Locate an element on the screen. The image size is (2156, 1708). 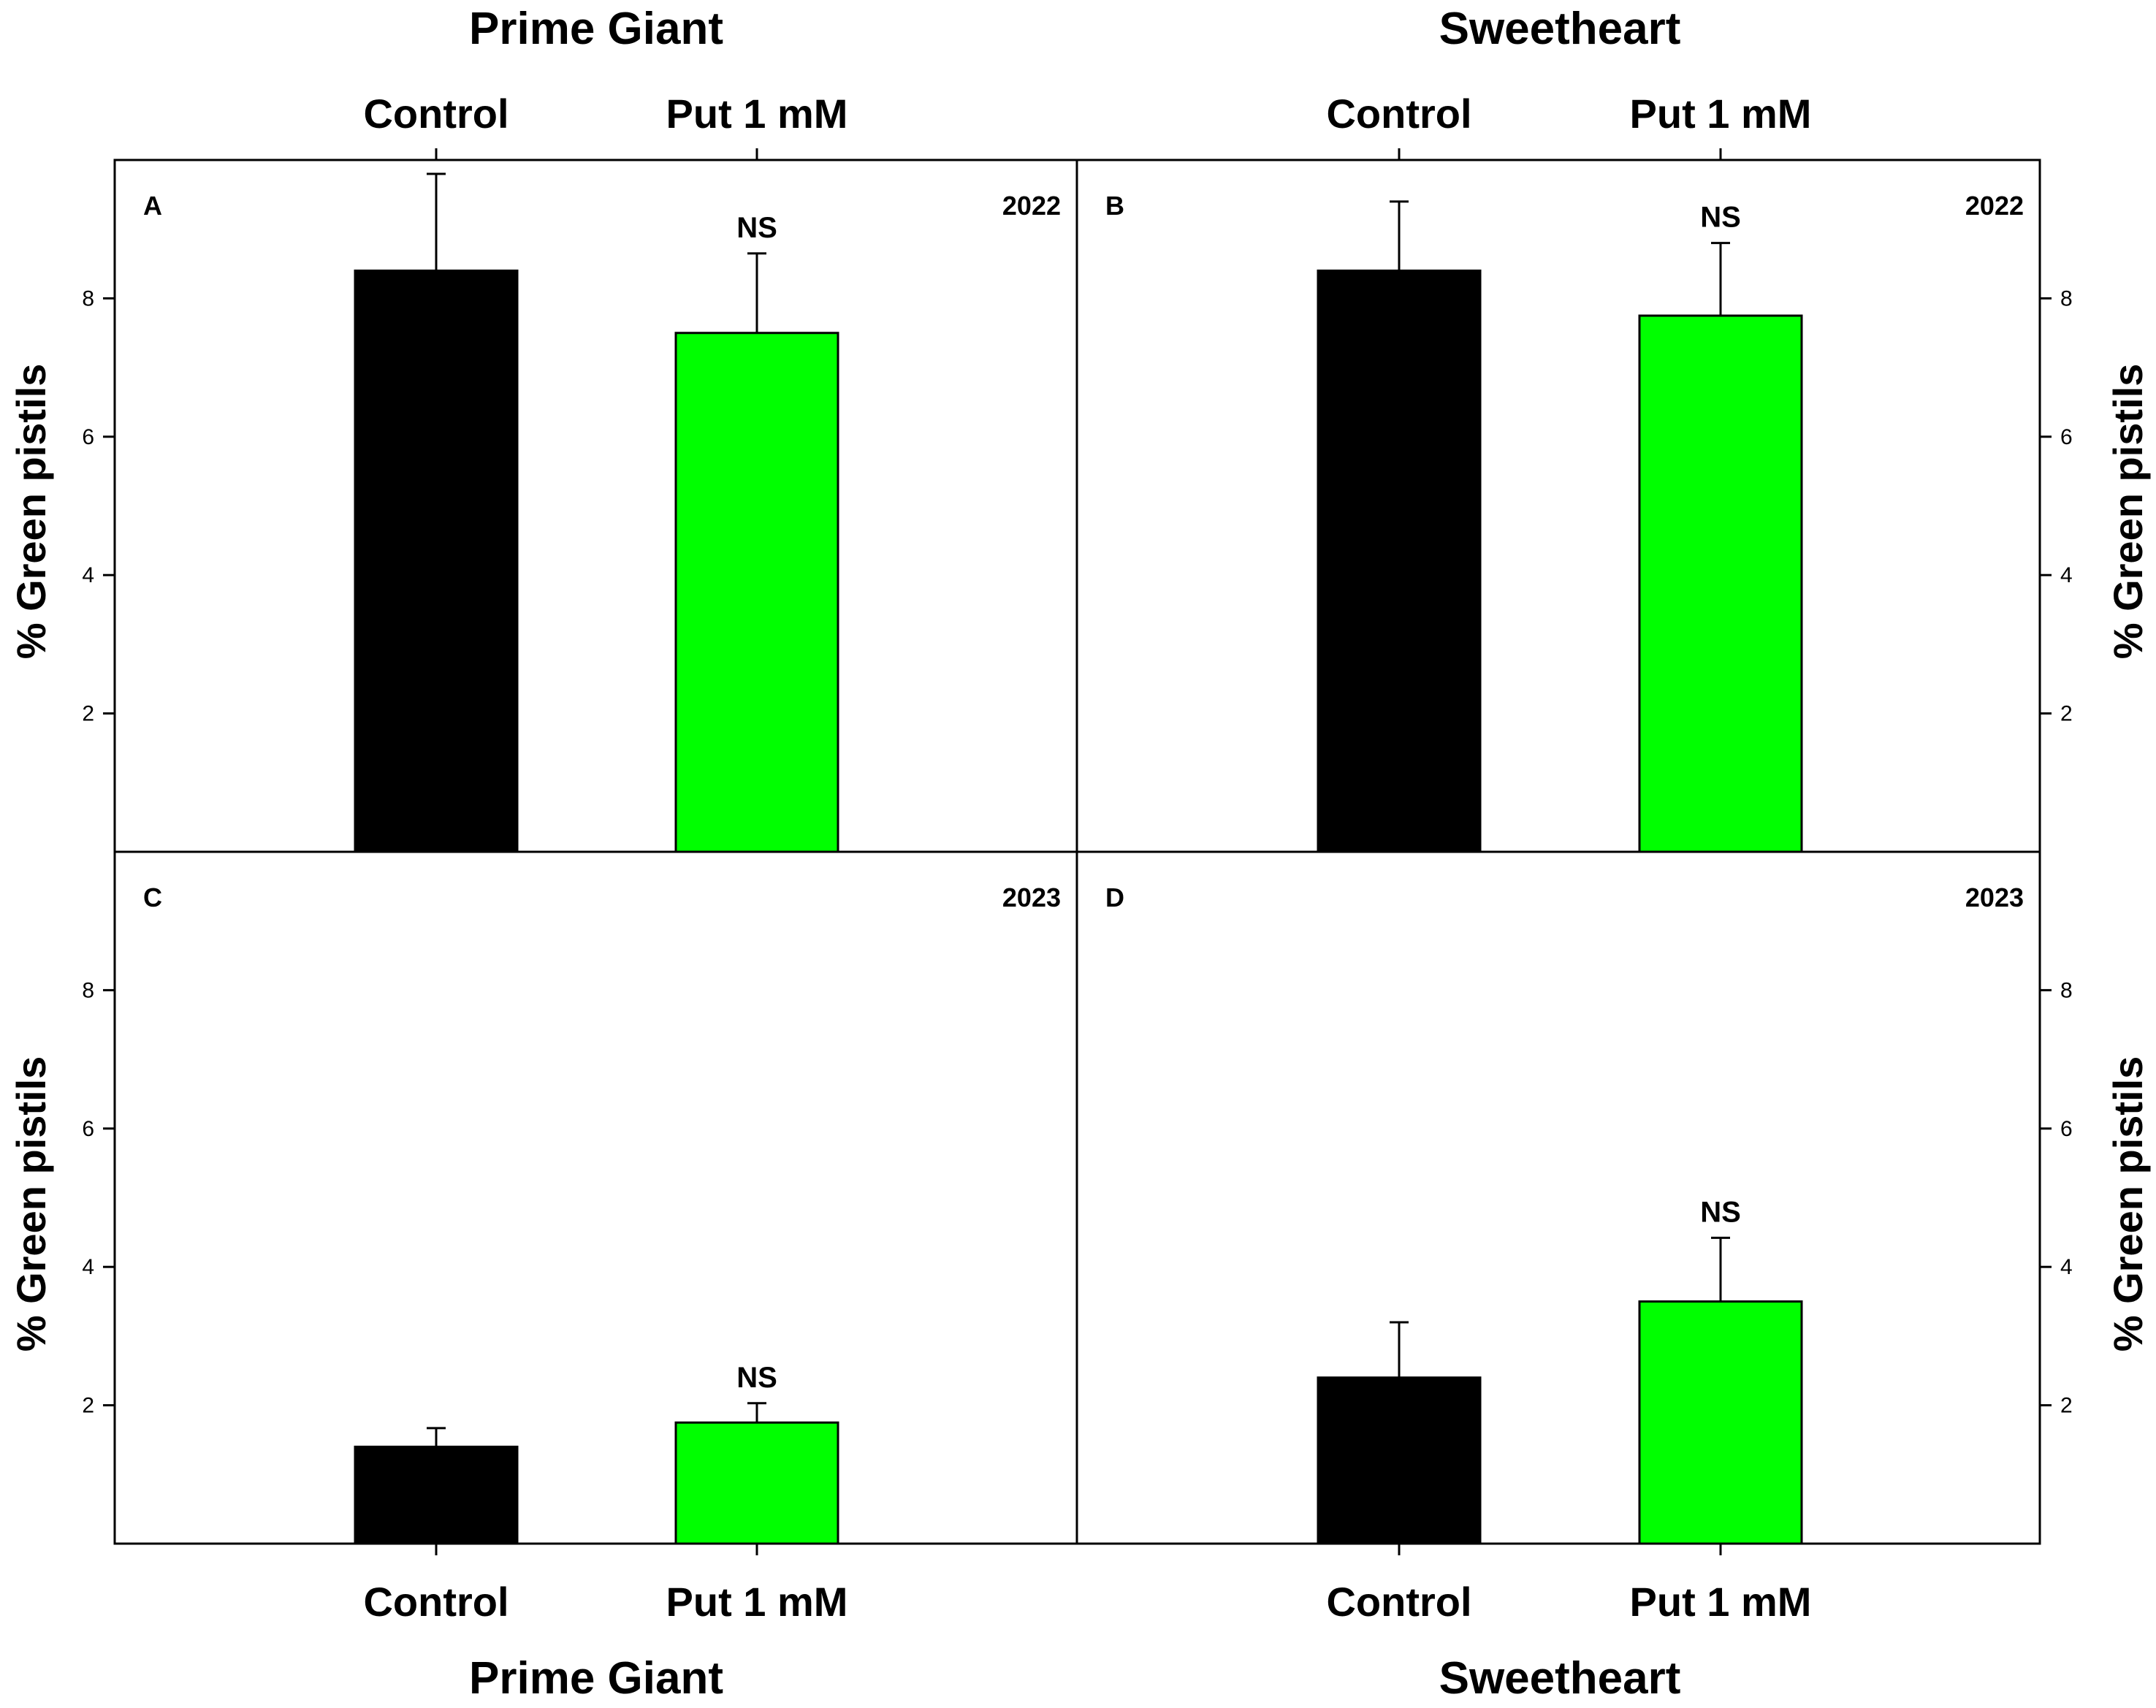
bottom-title-prime-giant: Prime Giant is located at coordinates (596, 1678).